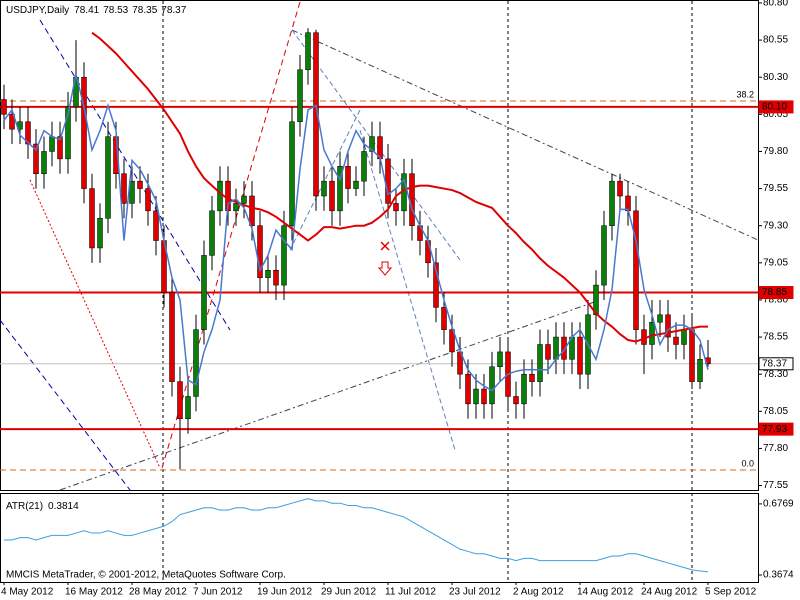 The image size is (800, 600). What do you see at coordinates (284, 592) in the screenshot?
I see `x-tick-label: 19 Jun 2012` at bounding box center [284, 592].